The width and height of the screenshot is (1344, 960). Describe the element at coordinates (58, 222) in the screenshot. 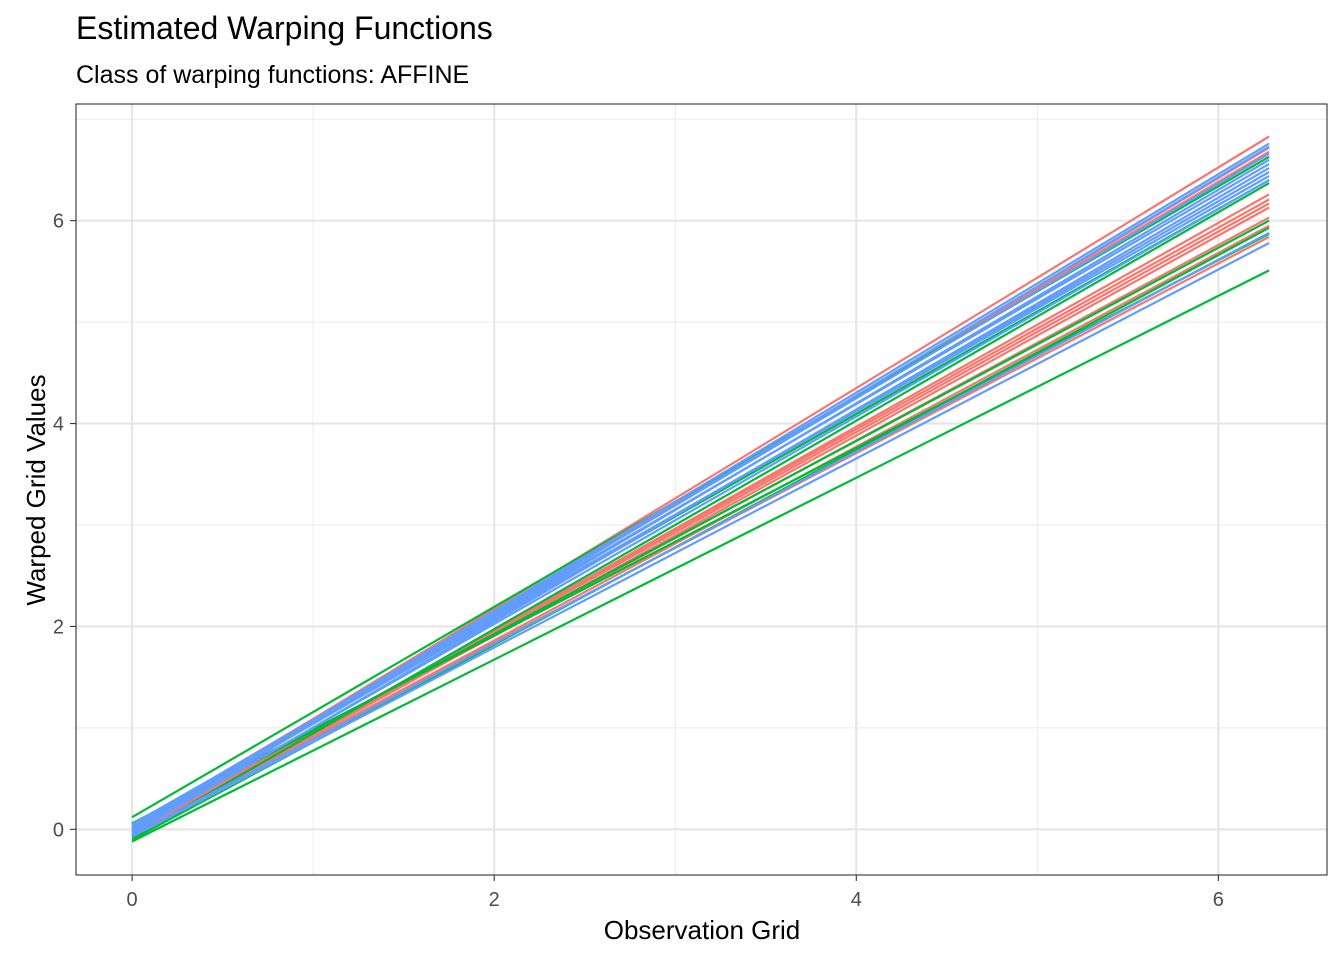

I see `y-tick-label: 6` at that location.